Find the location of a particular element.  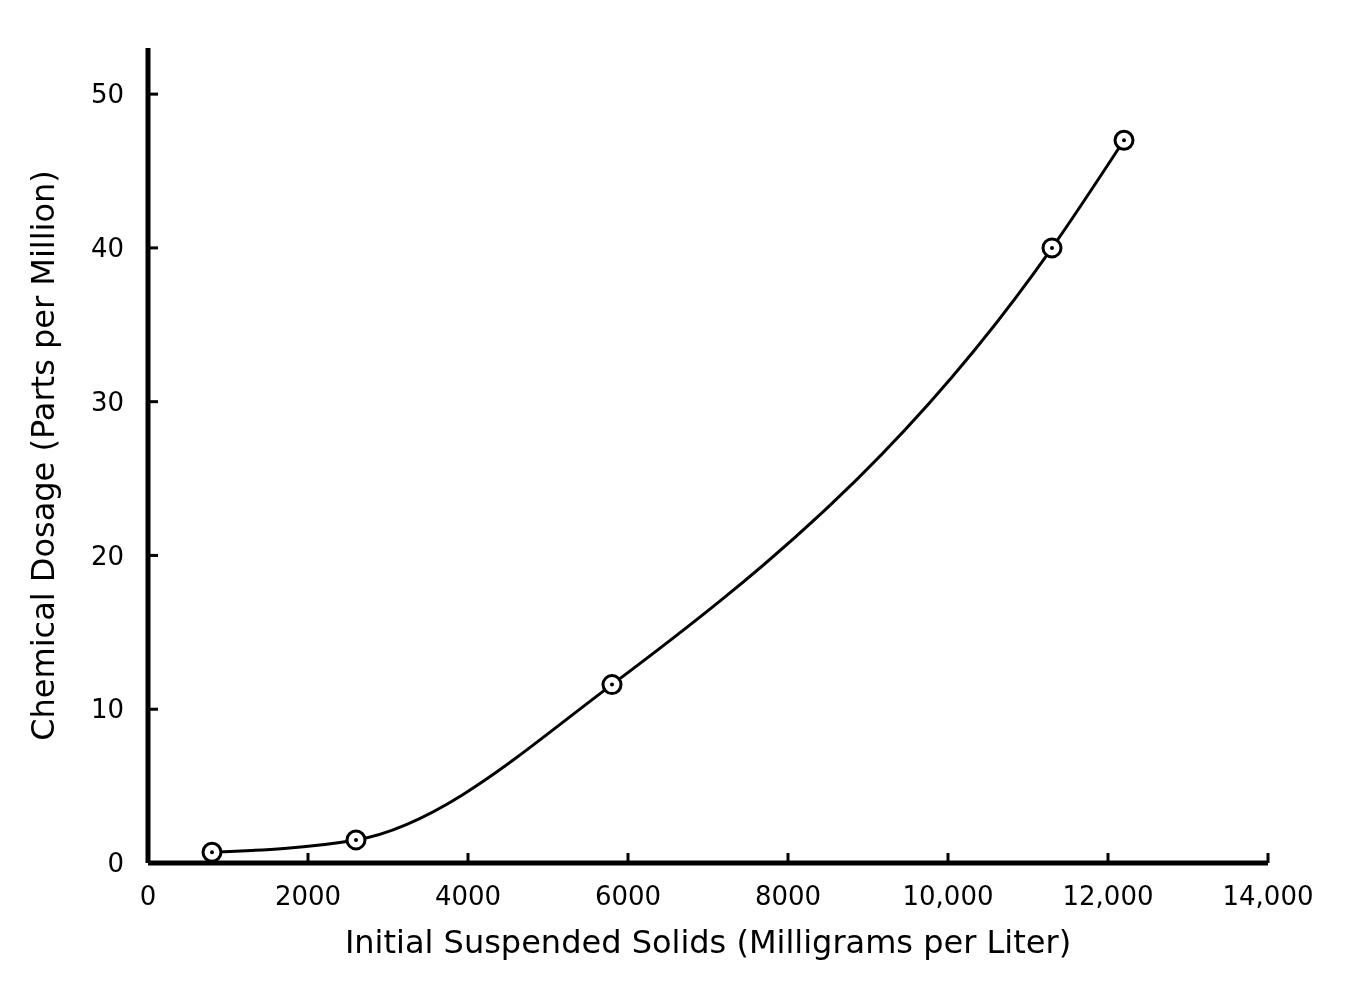

y-tick-label: 30 is located at coordinates (107, 401).